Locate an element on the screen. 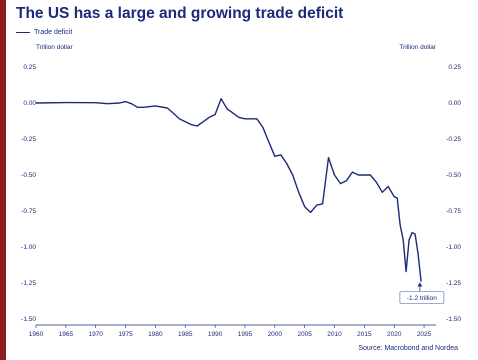 The height and width of the screenshot is (360, 478). y-tick-label-right: -1.00 is located at coordinates (453, 247).